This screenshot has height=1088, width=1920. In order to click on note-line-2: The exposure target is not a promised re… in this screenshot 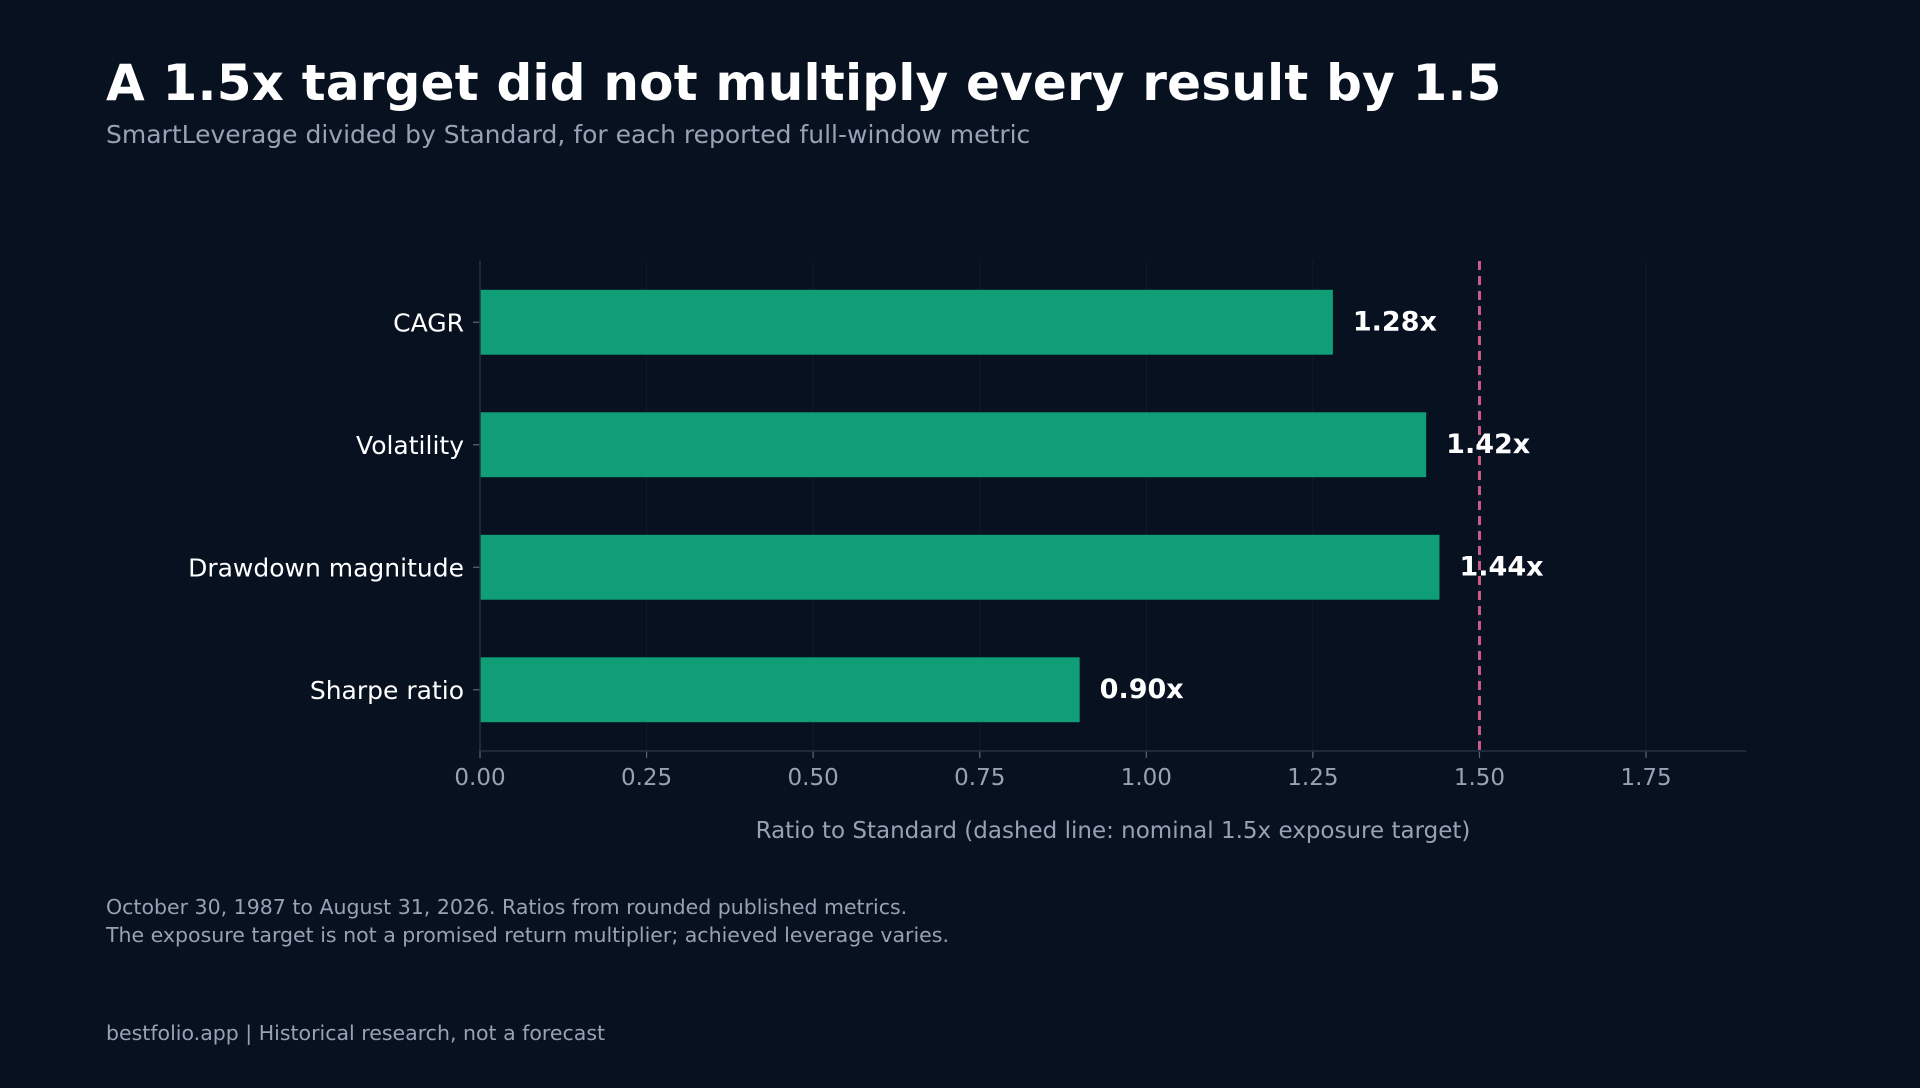, I will do `click(527, 935)`.